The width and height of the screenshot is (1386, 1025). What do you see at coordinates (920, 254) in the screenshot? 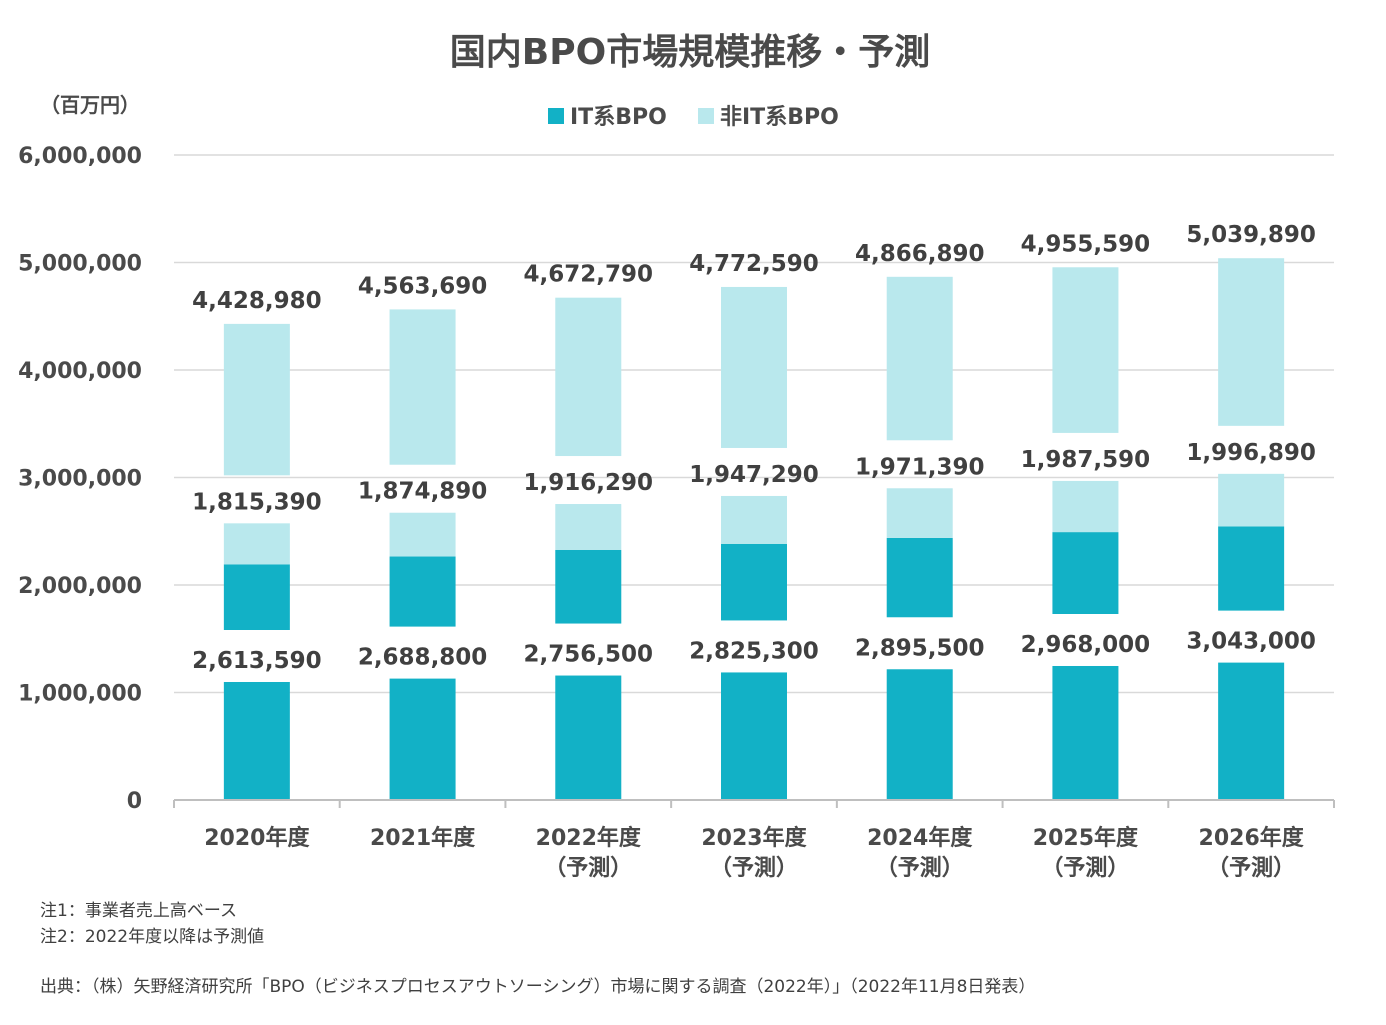
I see `total-value-label: 4,866,890` at bounding box center [920, 254].